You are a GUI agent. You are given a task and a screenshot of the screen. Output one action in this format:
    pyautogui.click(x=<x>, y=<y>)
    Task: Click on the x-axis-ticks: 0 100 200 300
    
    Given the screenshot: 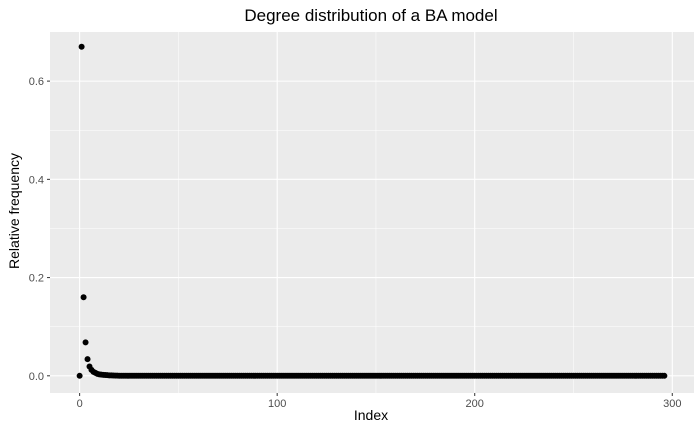 What is the action you would take?
    pyautogui.click(x=379, y=401)
    